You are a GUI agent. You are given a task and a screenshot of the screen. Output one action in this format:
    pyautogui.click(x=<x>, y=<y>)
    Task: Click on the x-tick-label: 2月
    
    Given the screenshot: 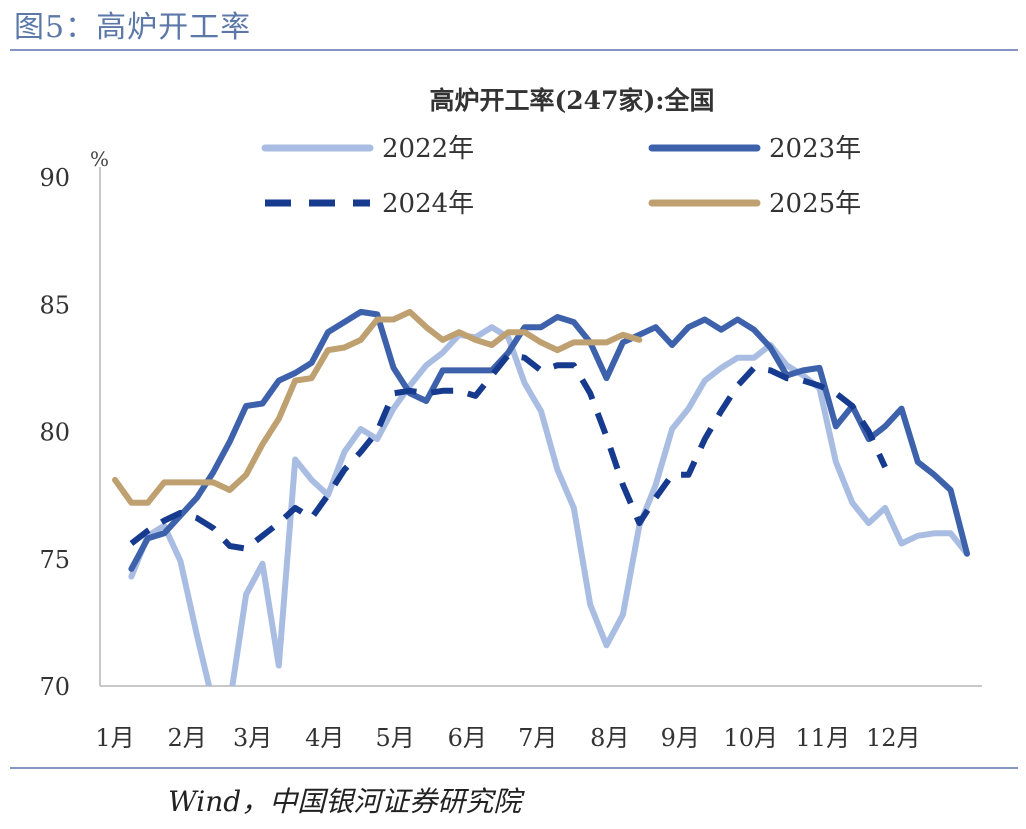 What is the action you would take?
    pyautogui.click(x=186, y=738)
    